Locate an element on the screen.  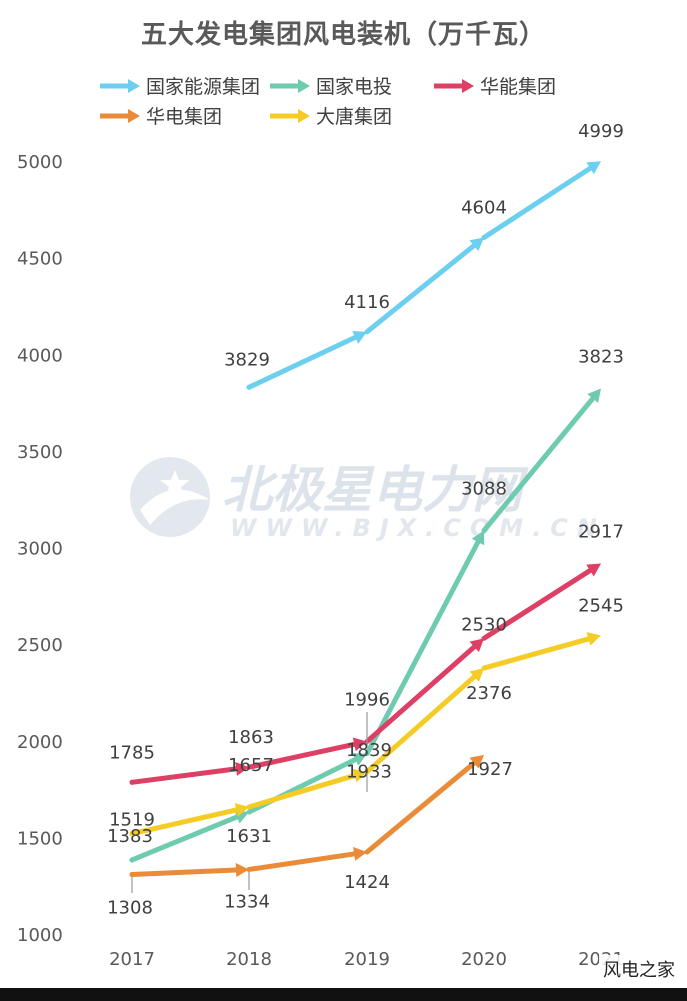
legend-label: 大唐集团 is located at coordinates (354, 117).